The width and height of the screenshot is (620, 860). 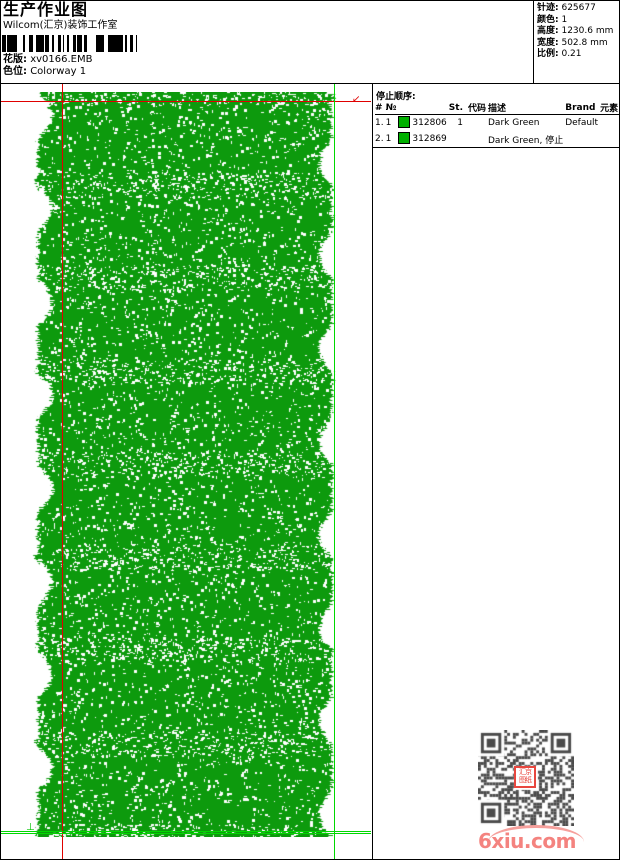 What do you see at coordinates (15, 71) in the screenshot?
I see `colorway-label: 色位:` at bounding box center [15, 71].